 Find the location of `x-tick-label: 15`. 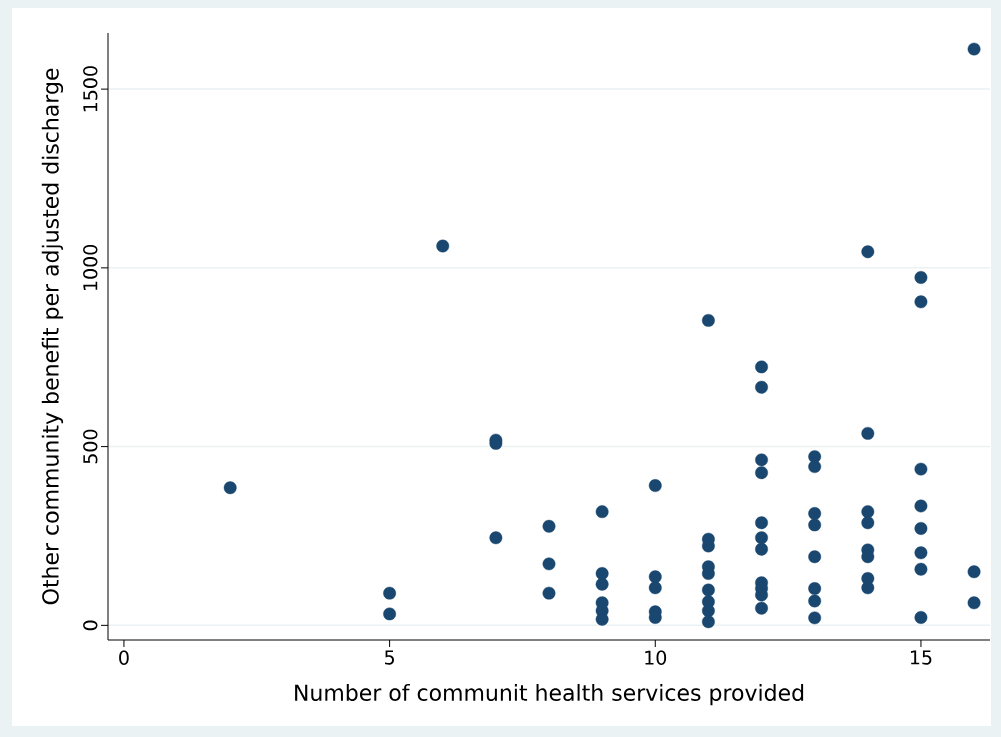

x-tick-label: 15 is located at coordinates (921, 657).